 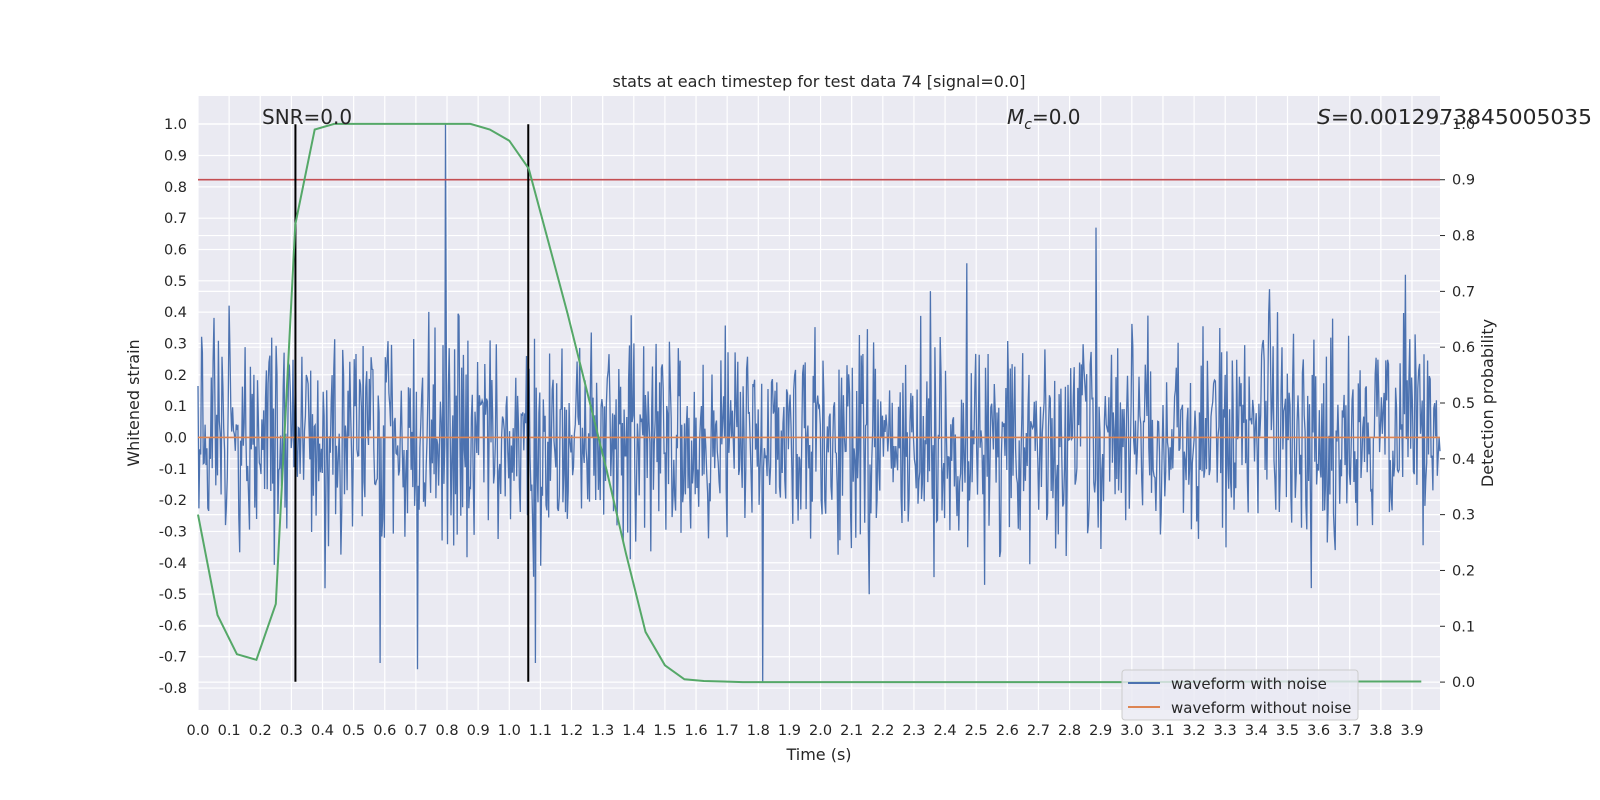 What do you see at coordinates (1015, 117) in the screenshot?
I see `mc-symbol: M` at bounding box center [1015, 117].